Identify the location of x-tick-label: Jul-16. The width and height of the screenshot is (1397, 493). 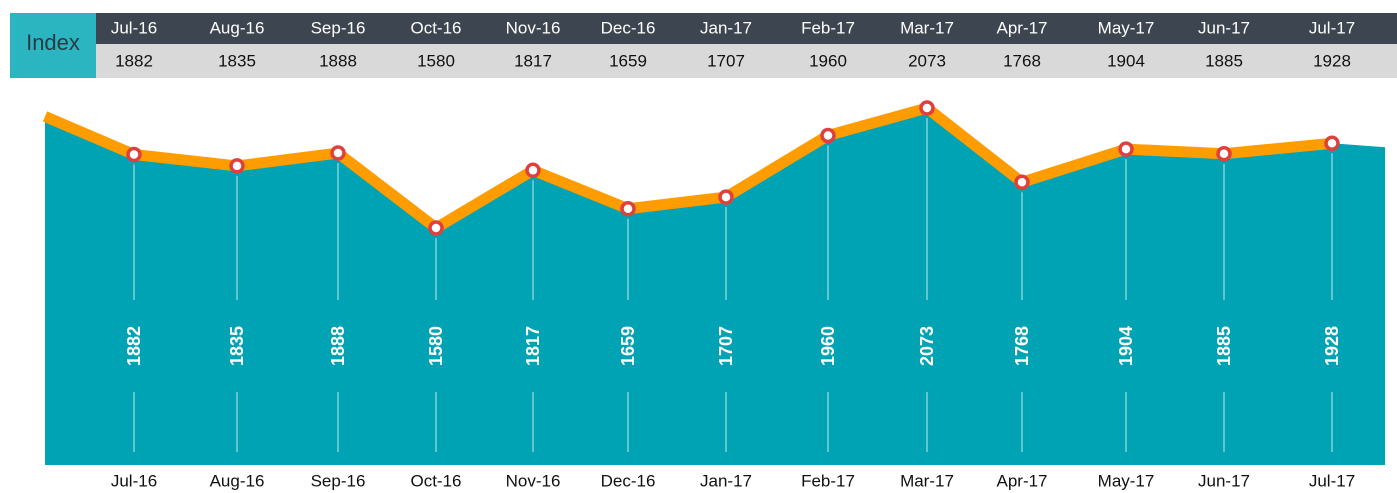
(134, 480).